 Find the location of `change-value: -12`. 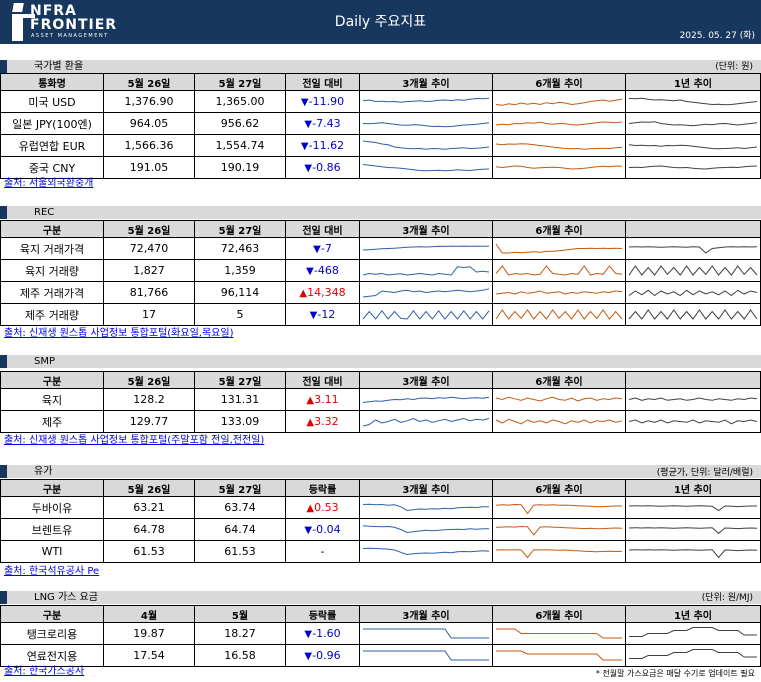

change-value: -12 is located at coordinates (326, 314).